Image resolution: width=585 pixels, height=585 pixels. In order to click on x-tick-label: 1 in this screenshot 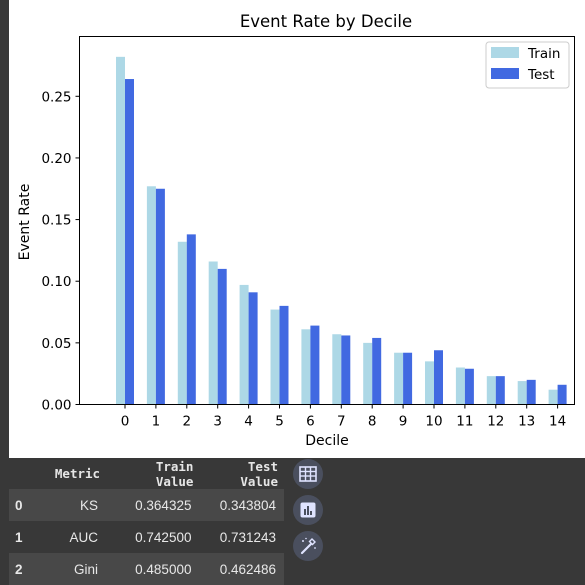, I will do `click(156, 422)`.